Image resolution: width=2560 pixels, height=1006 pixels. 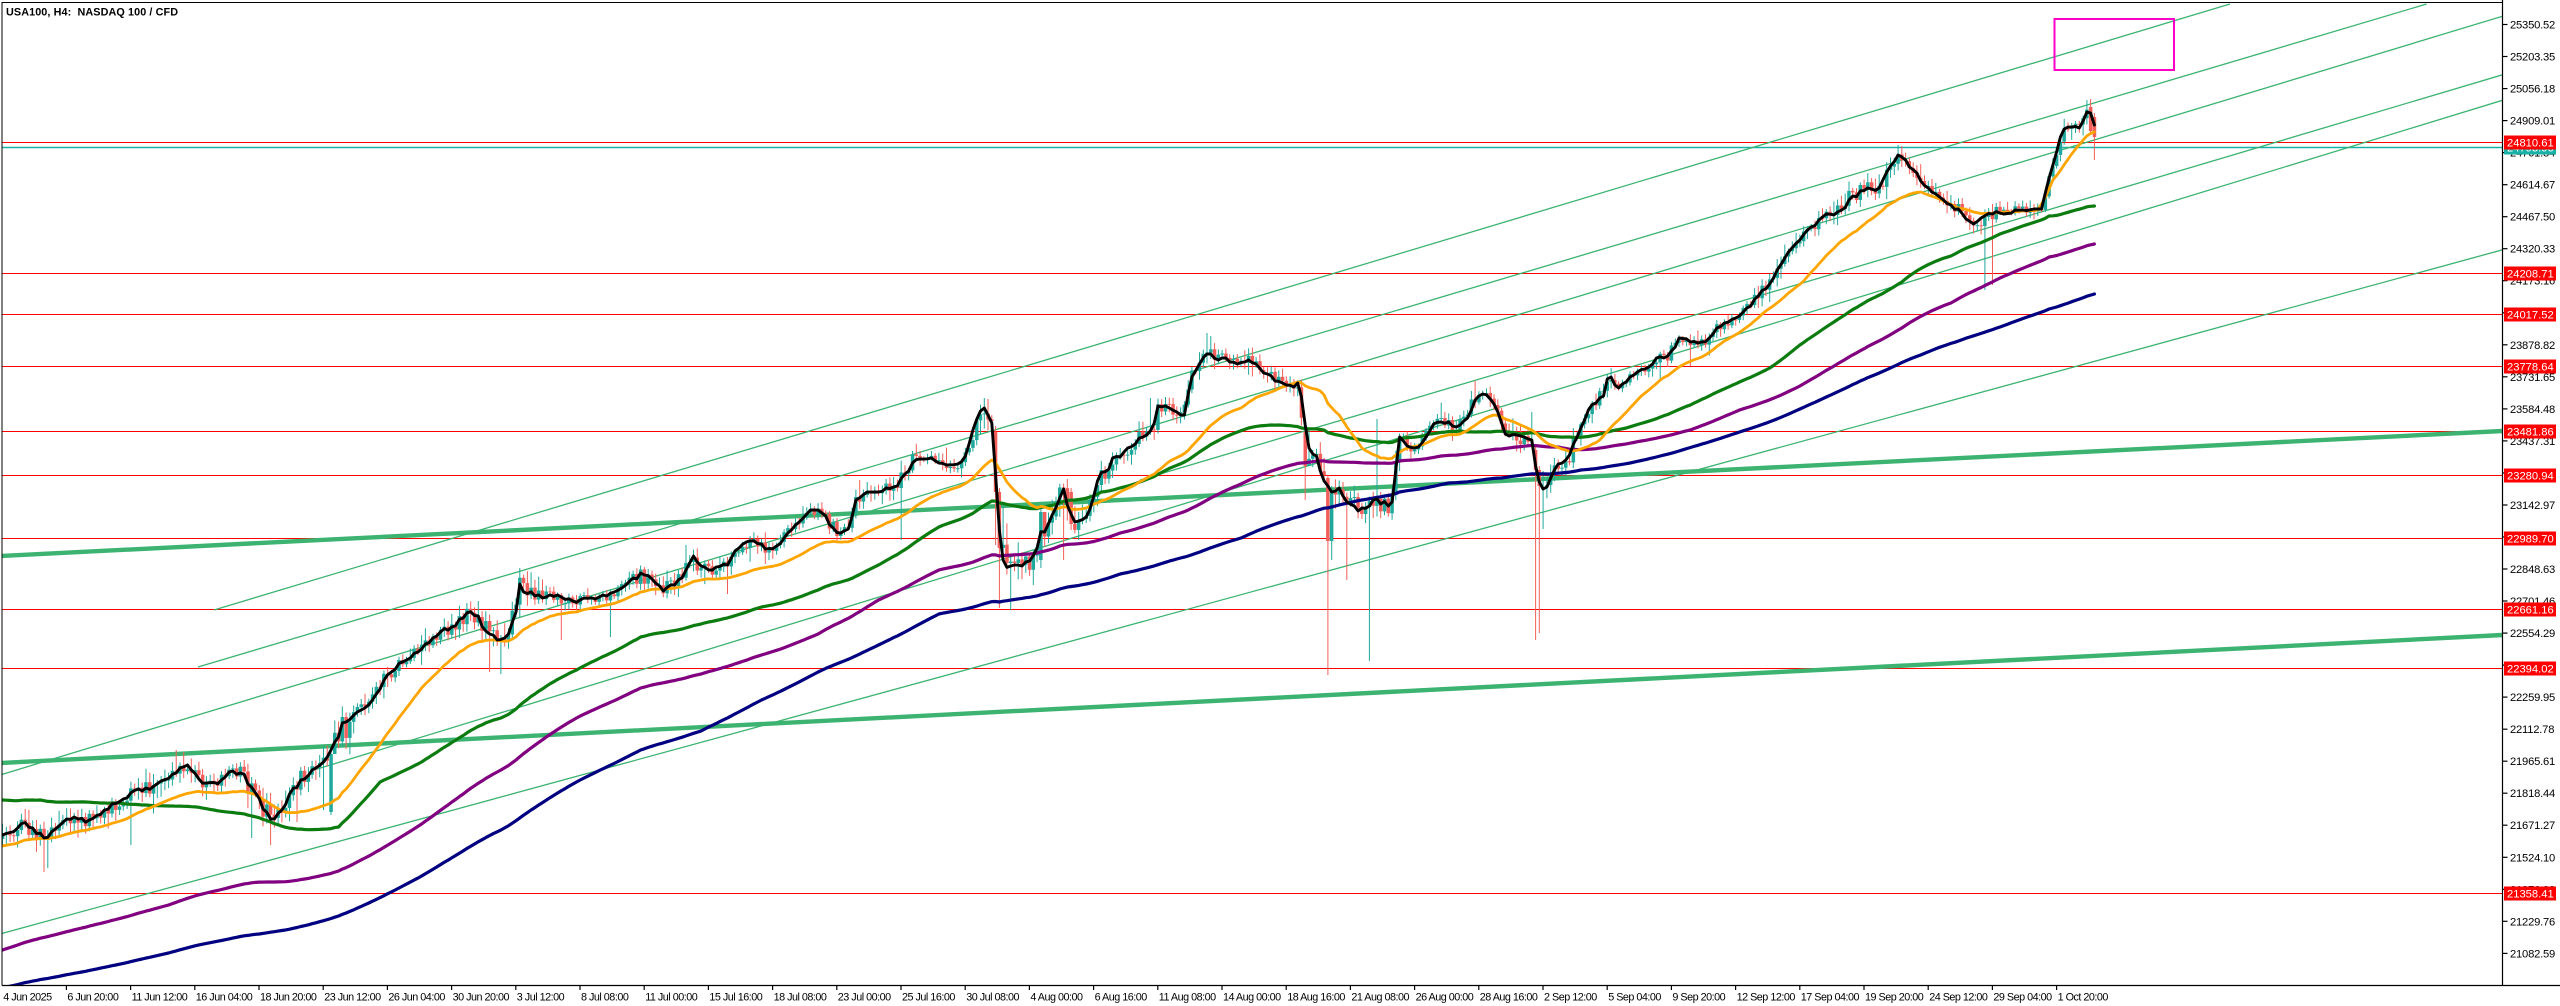 What do you see at coordinates (352, 998) in the screenshot?
I see `svg-text: 23 Jun 12:00` at bounding box center [352, 998].